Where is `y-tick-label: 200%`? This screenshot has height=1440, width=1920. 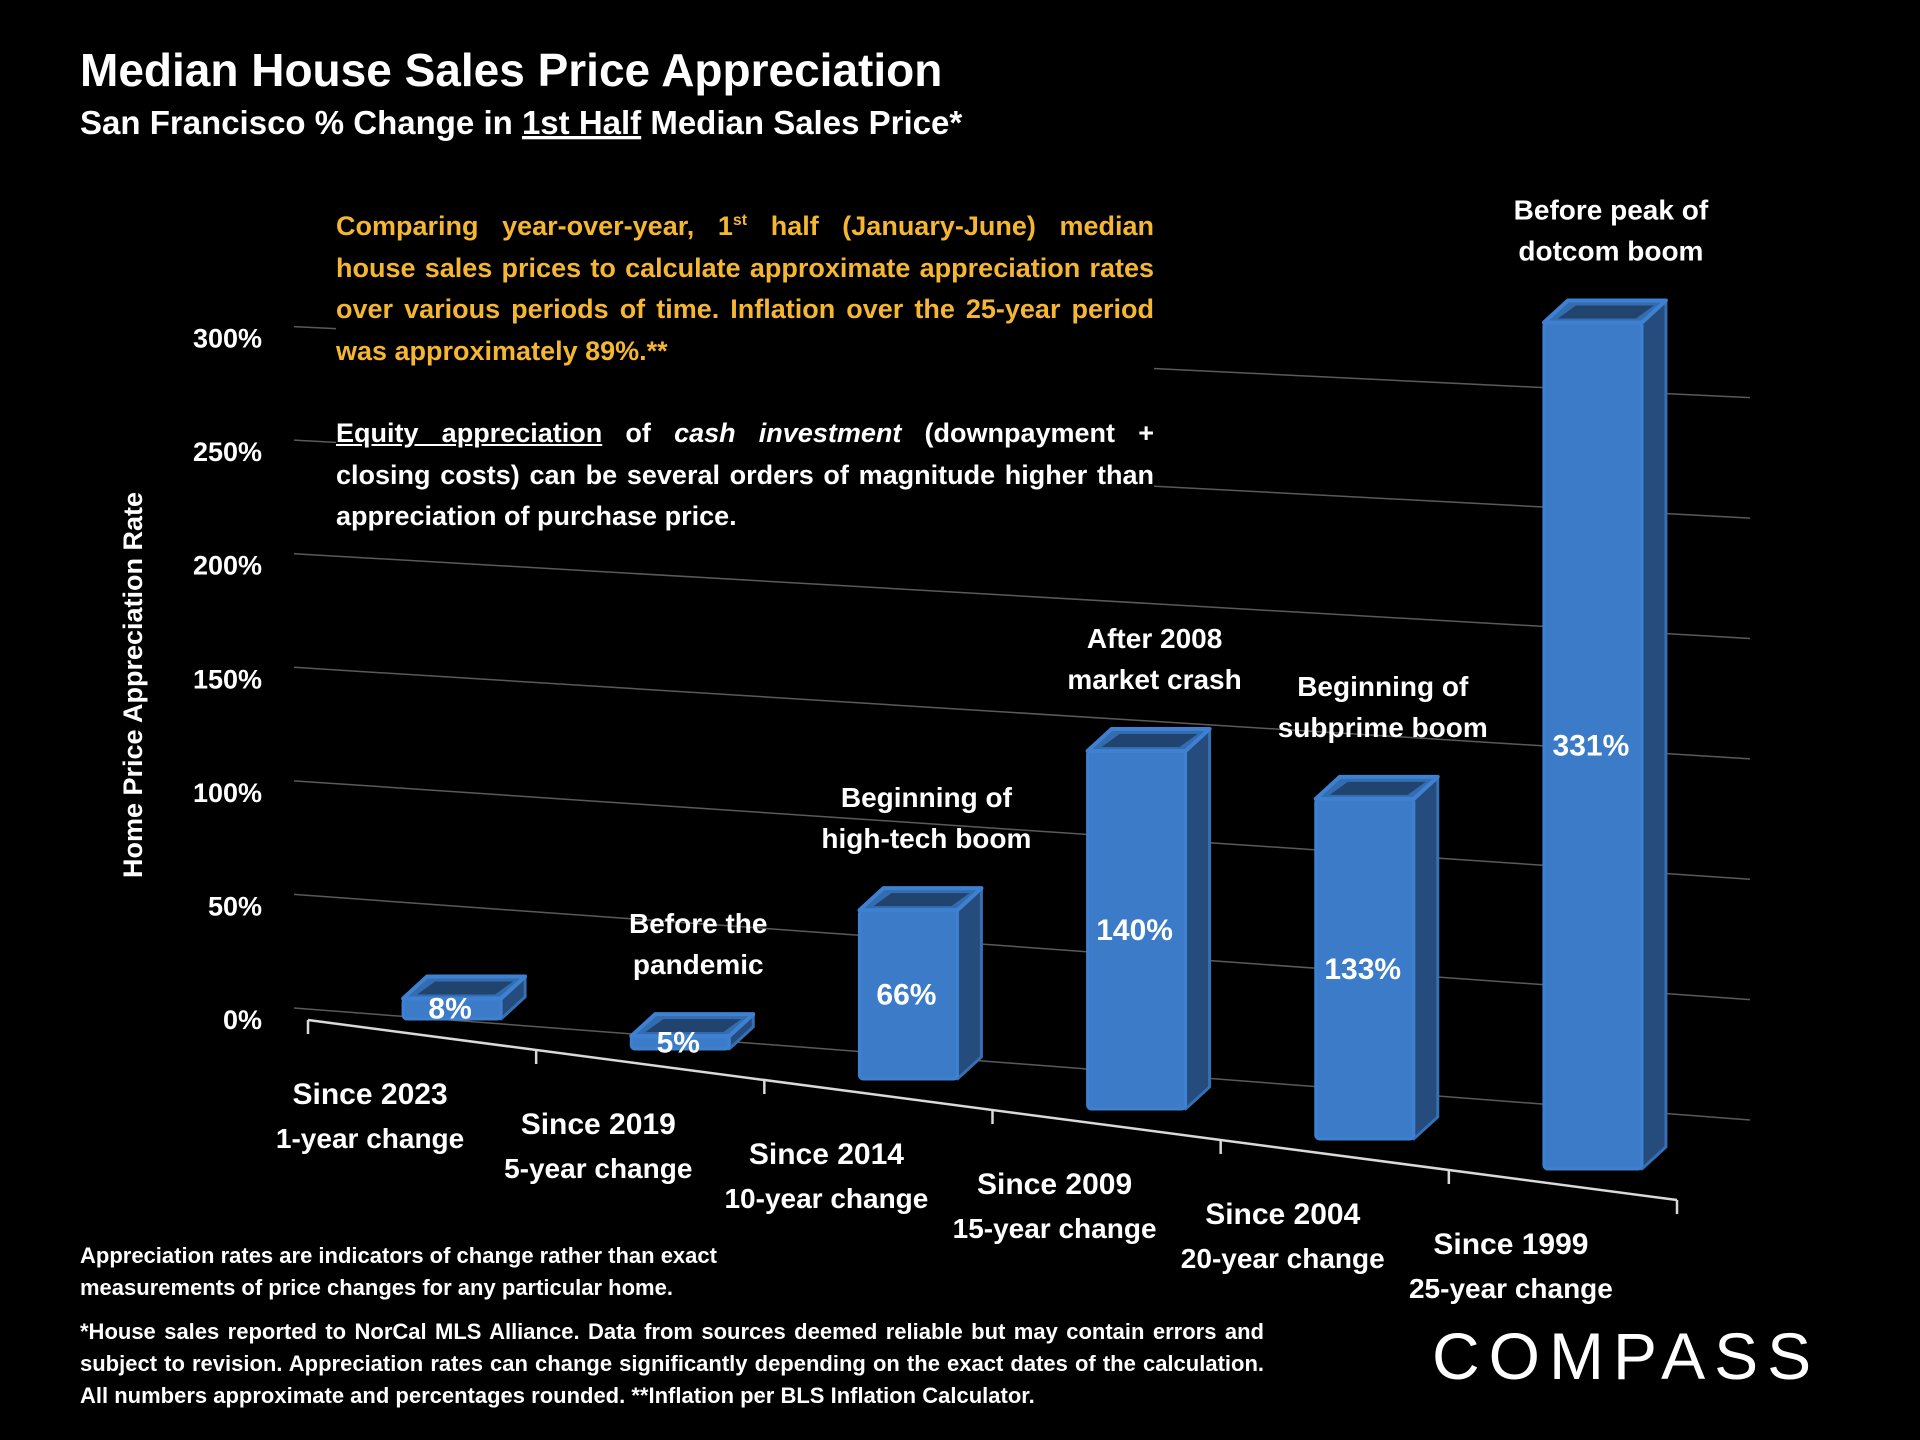
y-tick-label: 200% is located at coordinates (227, 566).